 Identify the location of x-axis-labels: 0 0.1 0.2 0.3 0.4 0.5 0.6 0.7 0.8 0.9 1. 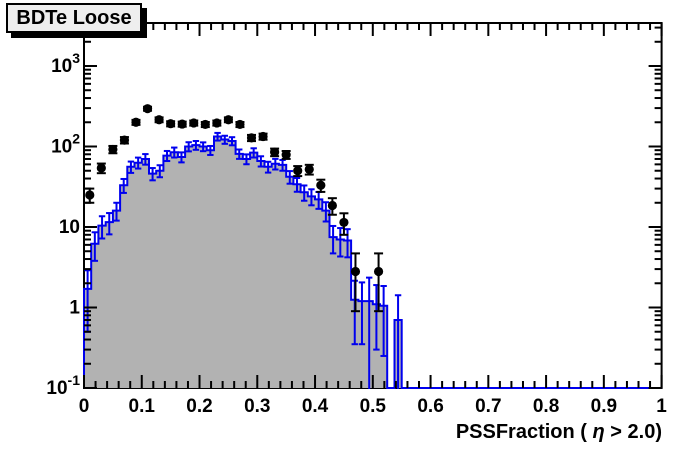
(373, 406).